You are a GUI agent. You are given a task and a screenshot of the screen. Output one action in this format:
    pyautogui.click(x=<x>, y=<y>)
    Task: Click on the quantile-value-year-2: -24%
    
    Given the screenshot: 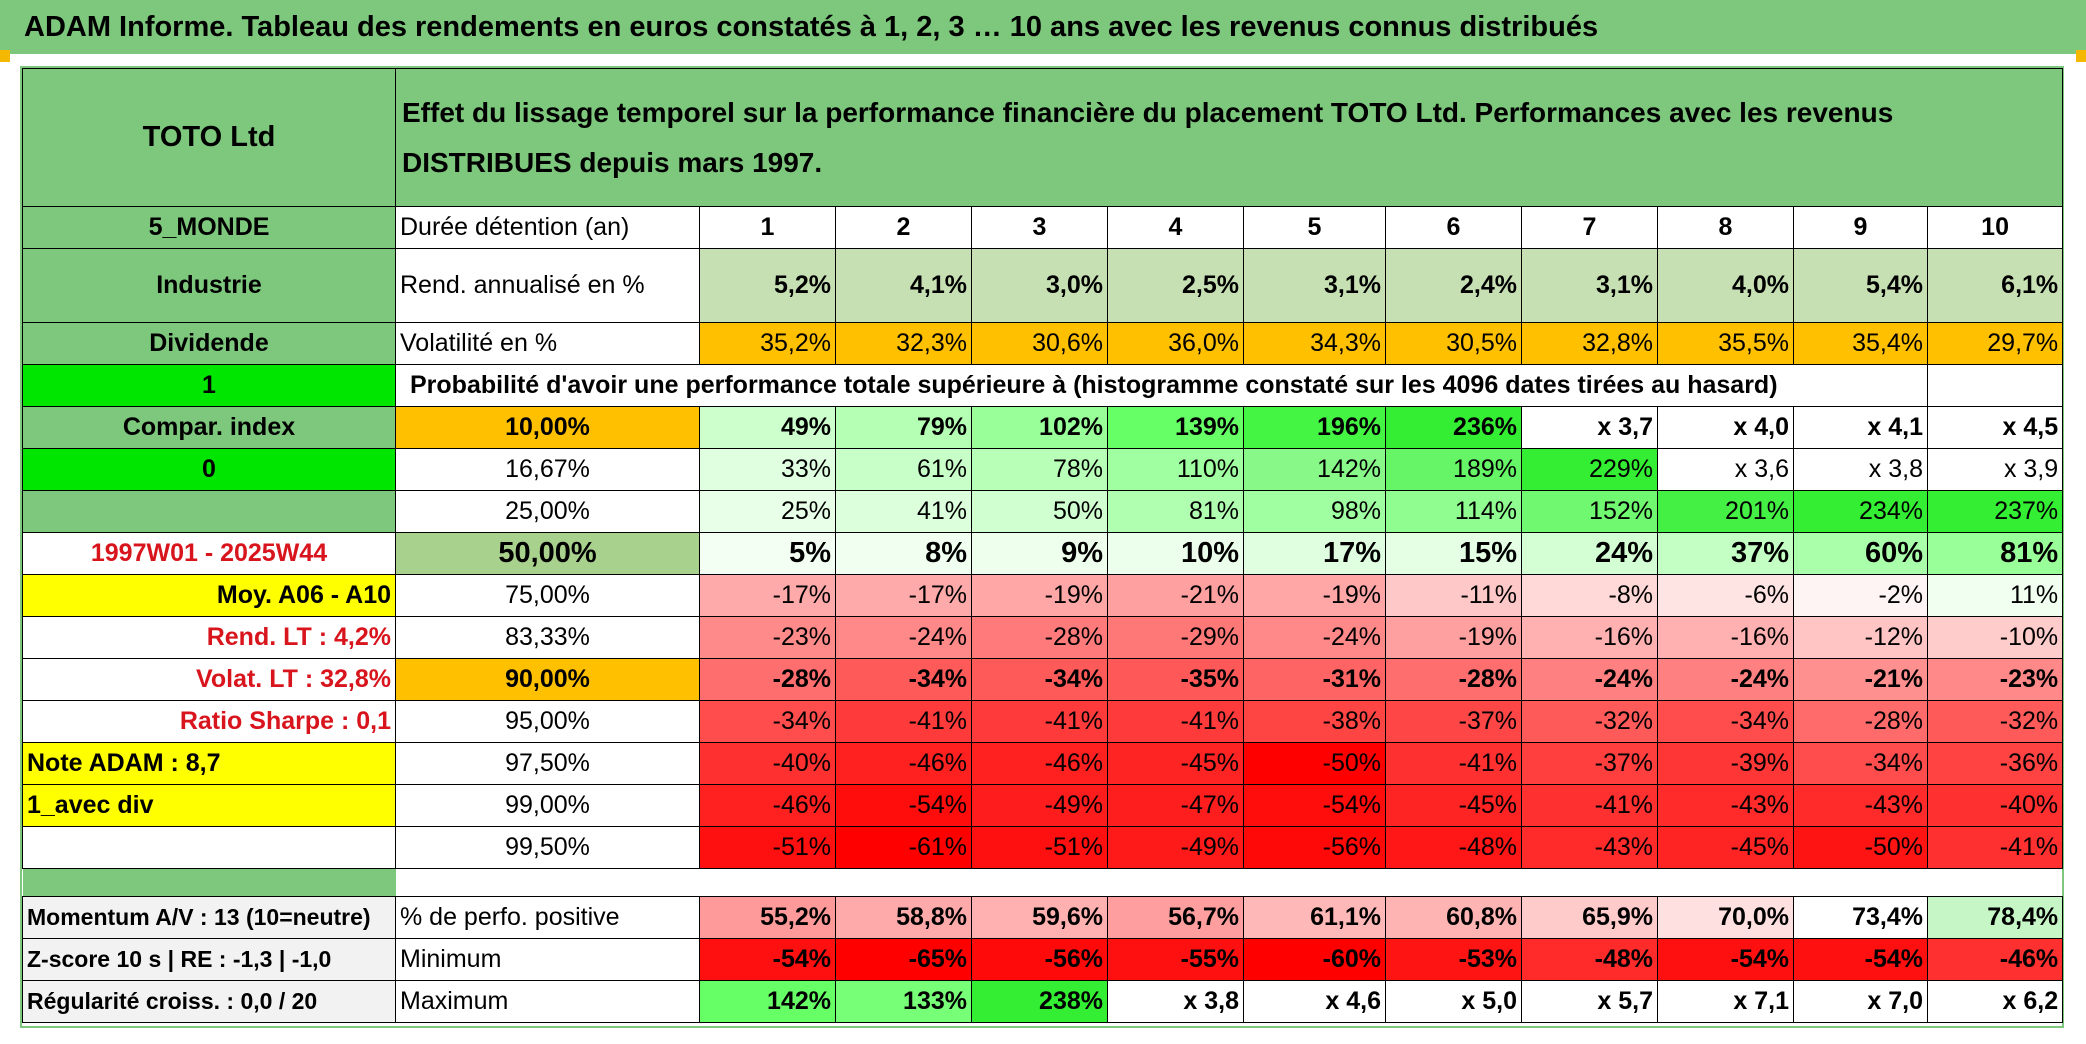 What is the action you would take?
    pyautogui.click(x=903, y=637)
    